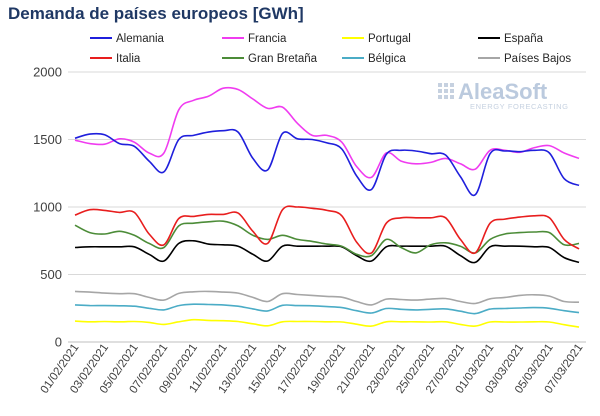  I want to click on legend-label: Gran Bretaña, so click(283, 59).